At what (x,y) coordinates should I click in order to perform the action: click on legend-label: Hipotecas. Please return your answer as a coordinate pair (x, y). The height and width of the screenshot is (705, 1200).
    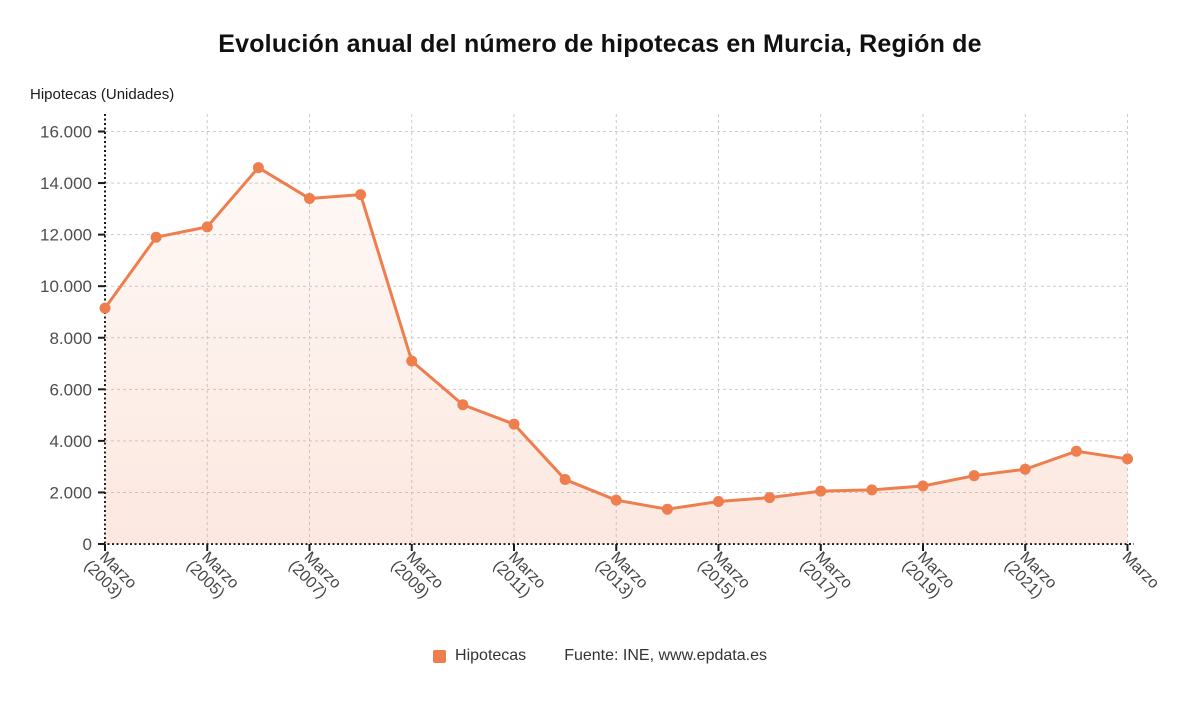
    Looking at the image, I should click on (491, 655).